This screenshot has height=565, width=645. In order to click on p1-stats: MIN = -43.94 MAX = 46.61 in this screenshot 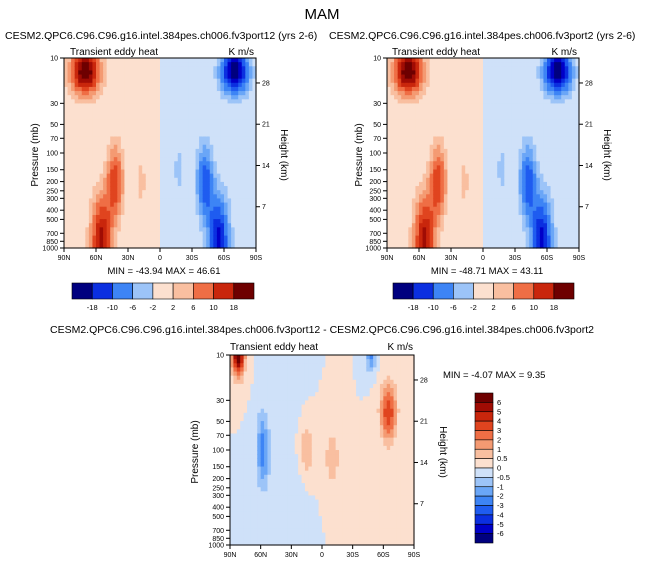, I will do `click(163, 271)`.